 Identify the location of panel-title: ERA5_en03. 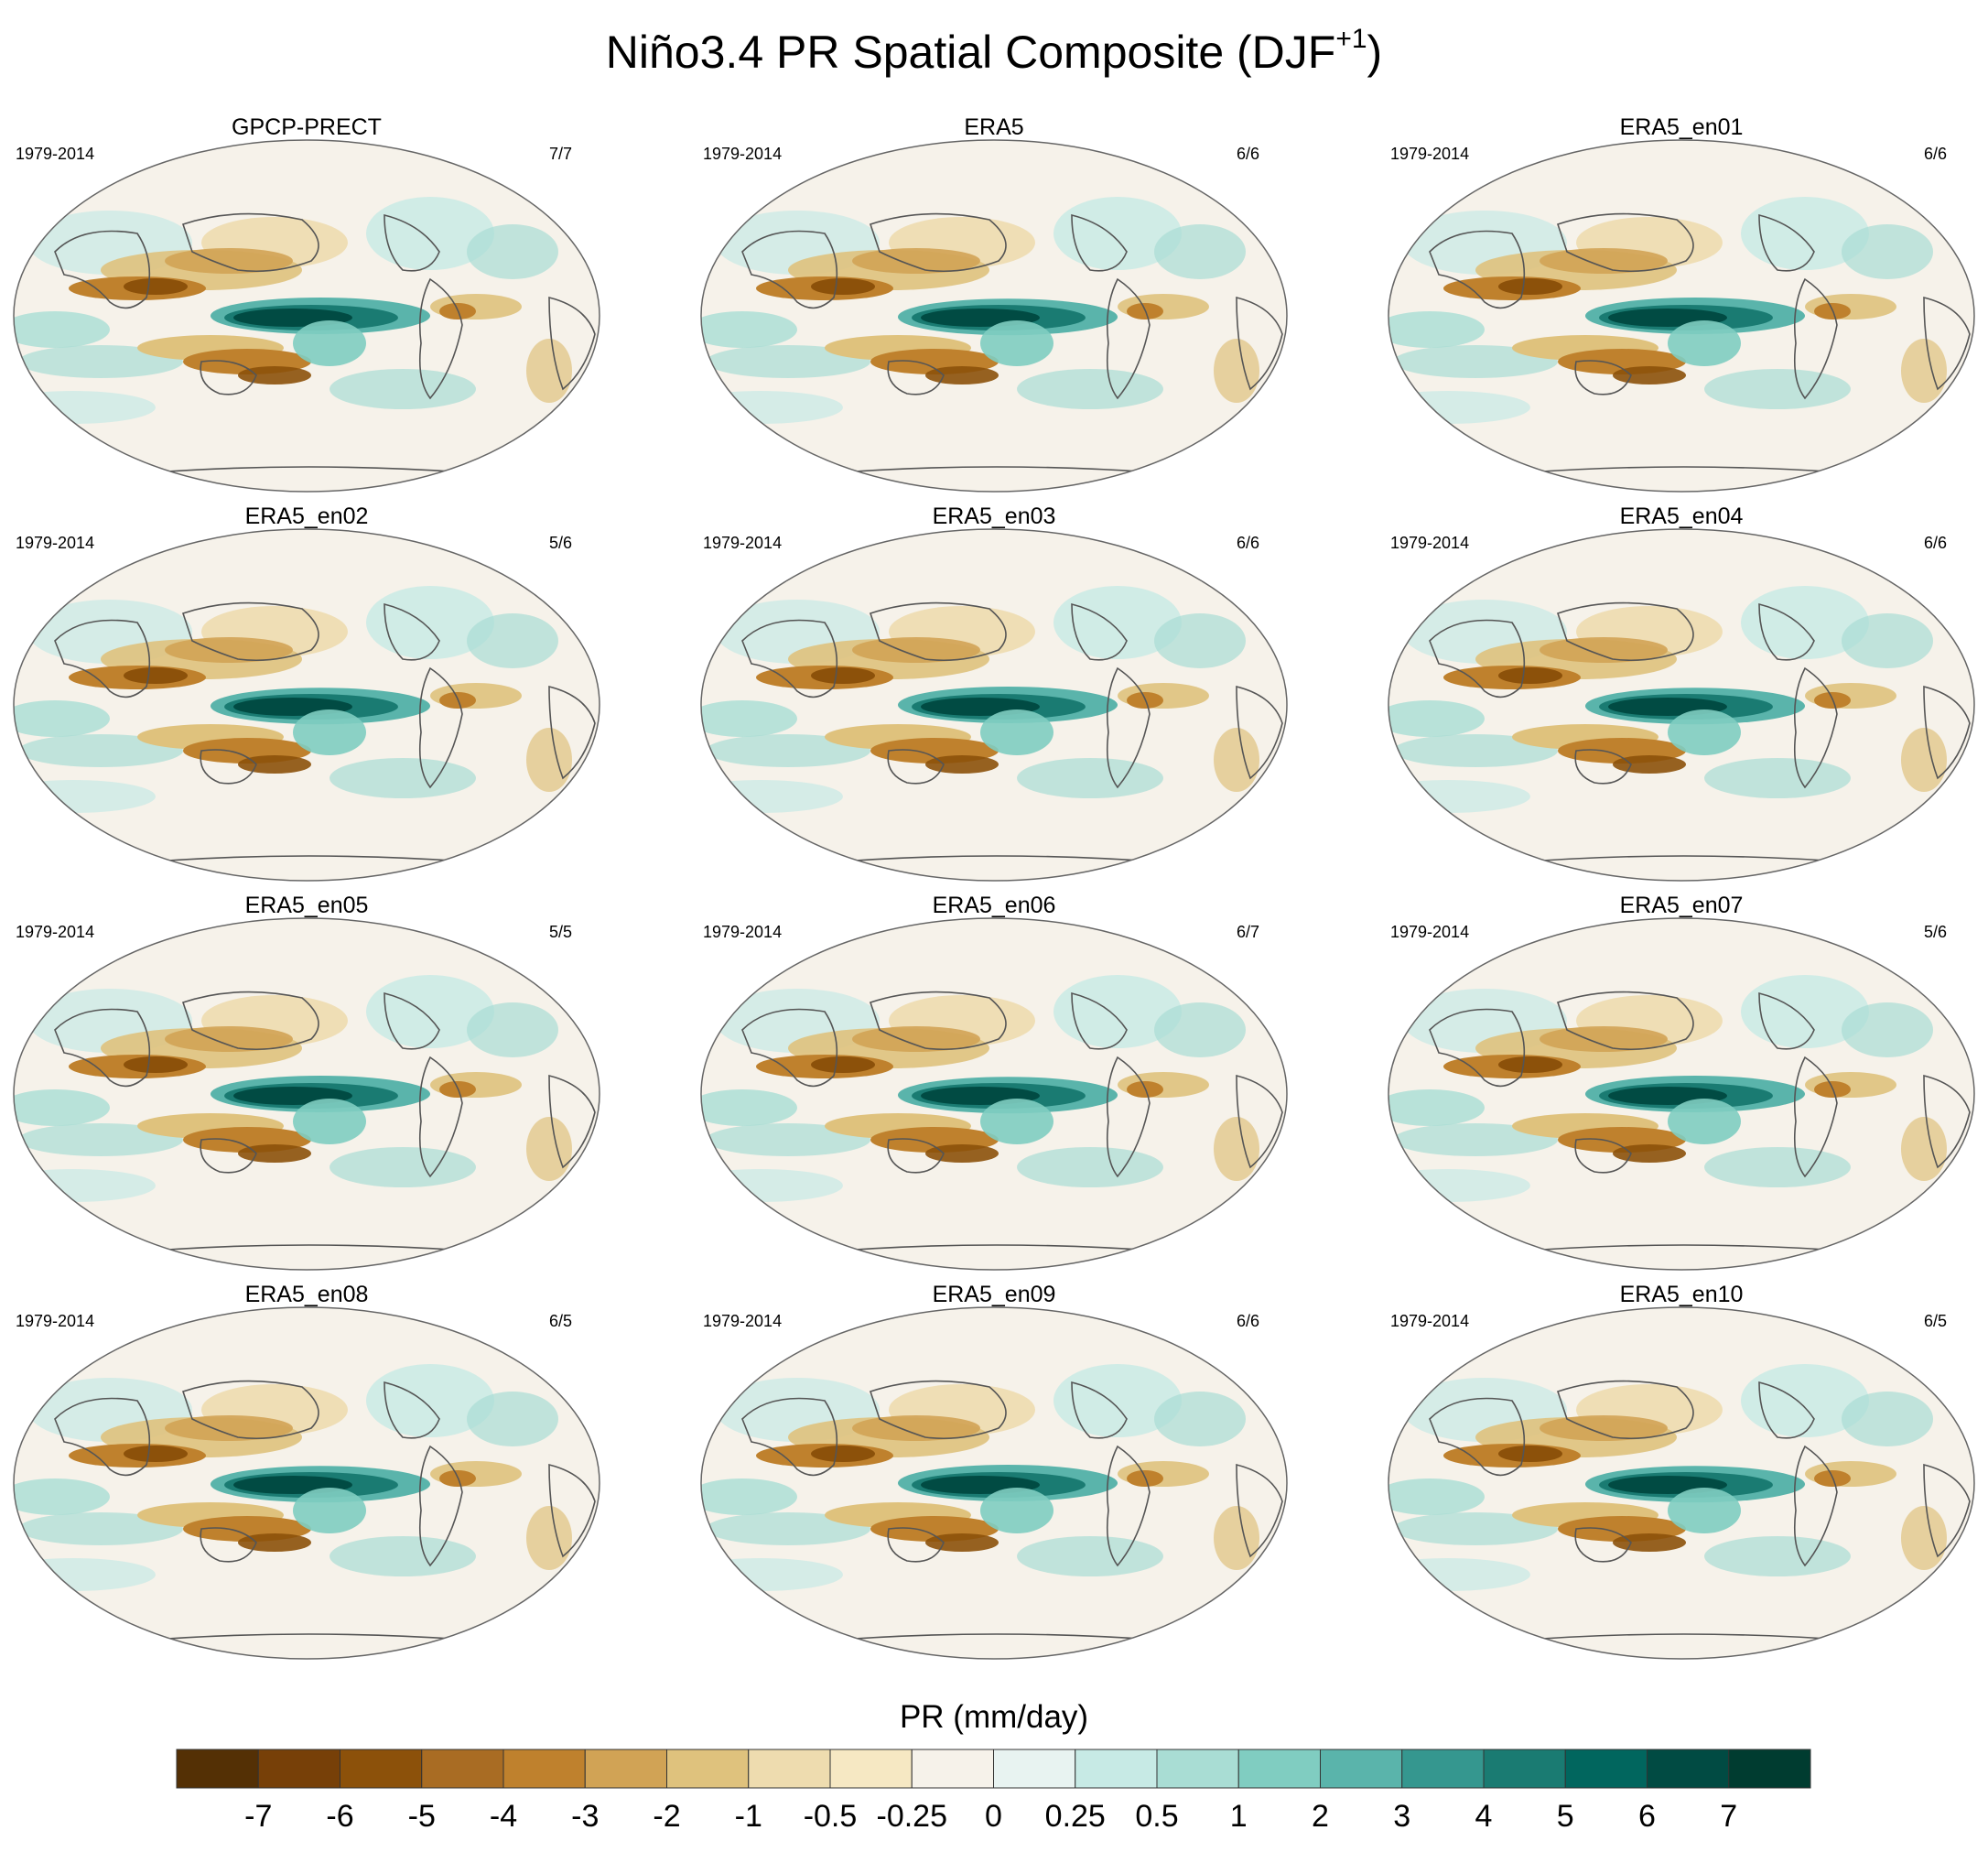
(994, 516).